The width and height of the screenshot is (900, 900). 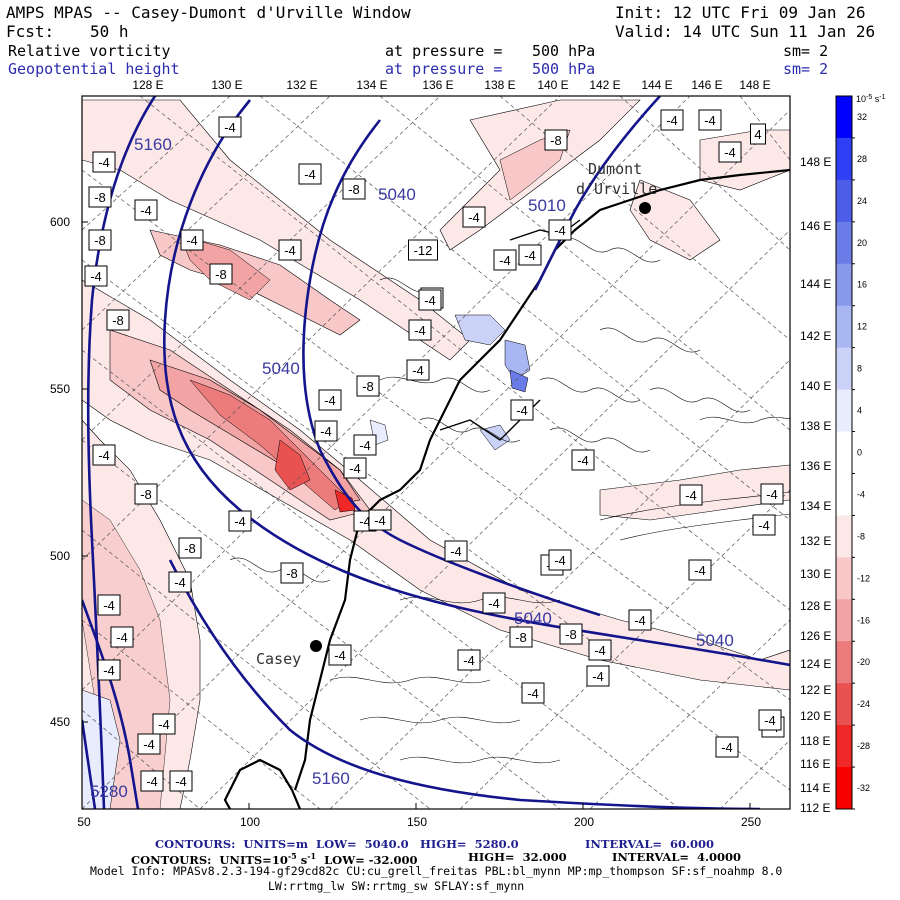 I want to click on right-longitude-label: 120 E, so click(x=815, y=716).